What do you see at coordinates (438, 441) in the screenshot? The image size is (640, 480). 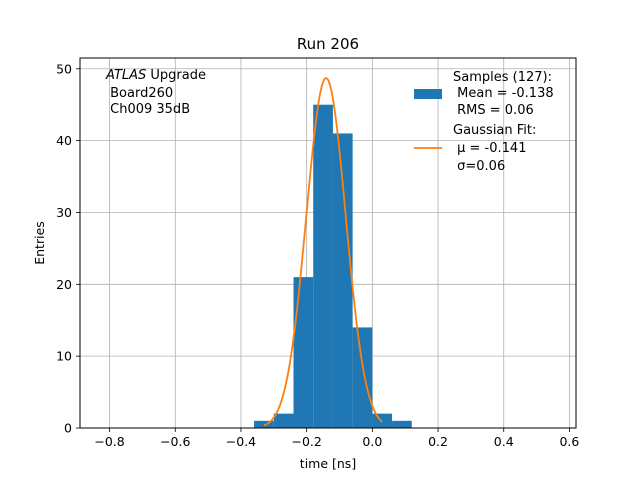 I see `x-tick-label: 0.2` at bounding box center [438, 441].